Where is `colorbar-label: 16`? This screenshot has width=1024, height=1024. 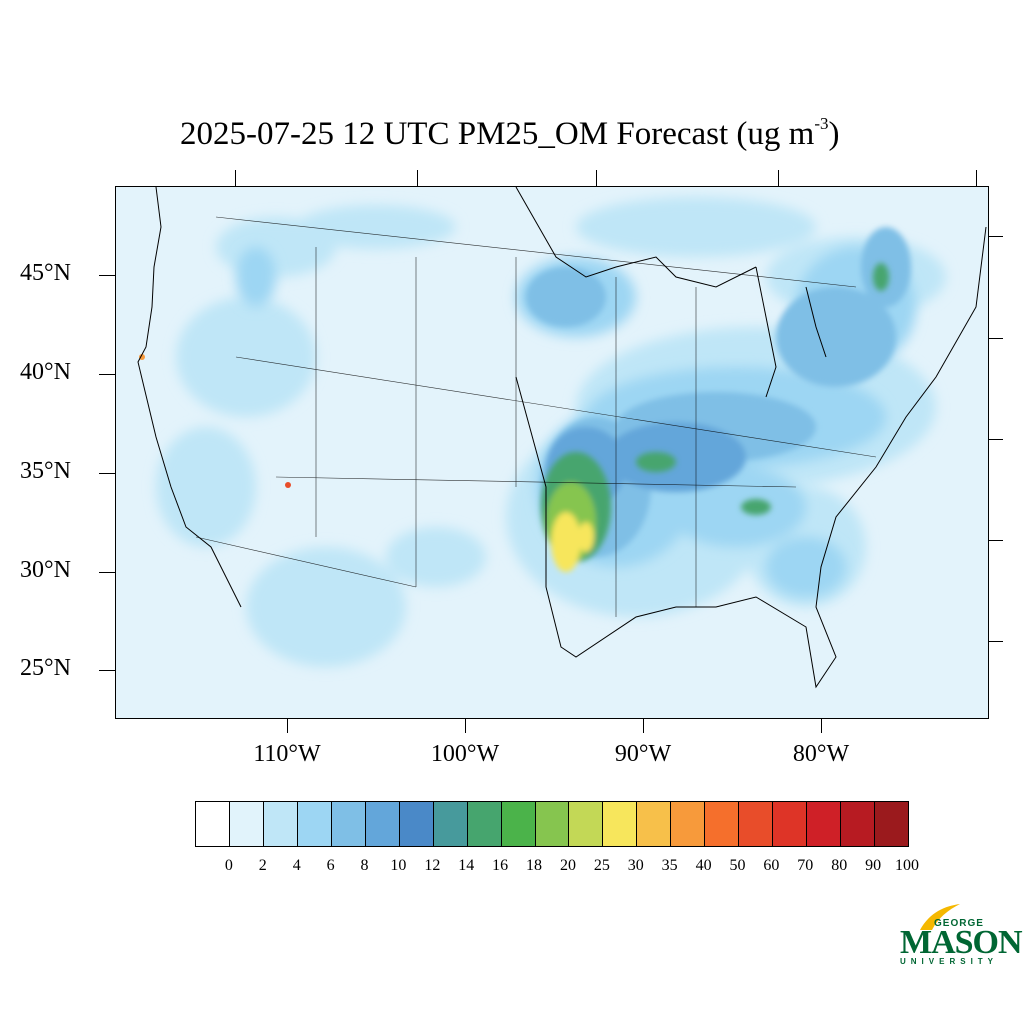 colorbar-label: 16 is located at coordinates (500, 865).